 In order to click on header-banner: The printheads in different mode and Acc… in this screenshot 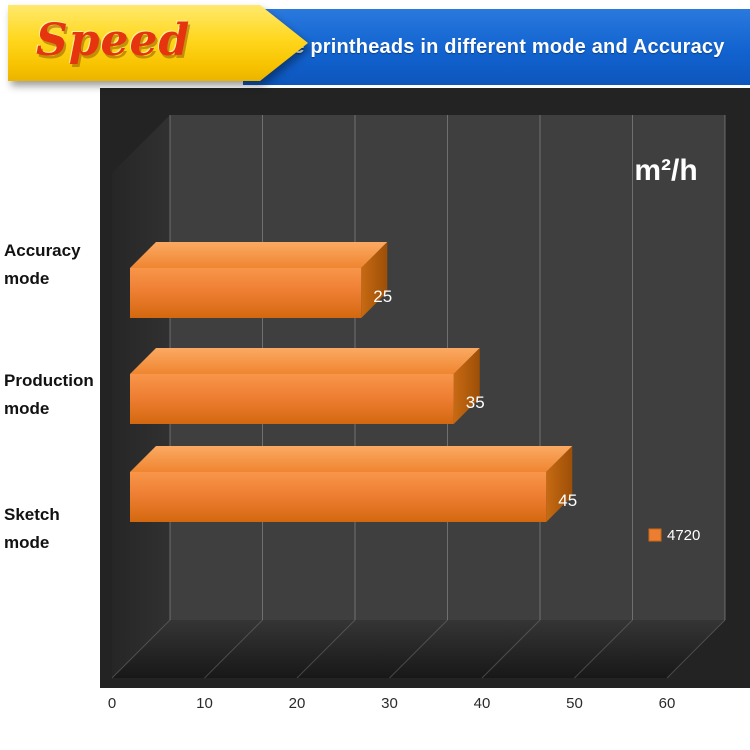, I will do `click(496, 47)`.